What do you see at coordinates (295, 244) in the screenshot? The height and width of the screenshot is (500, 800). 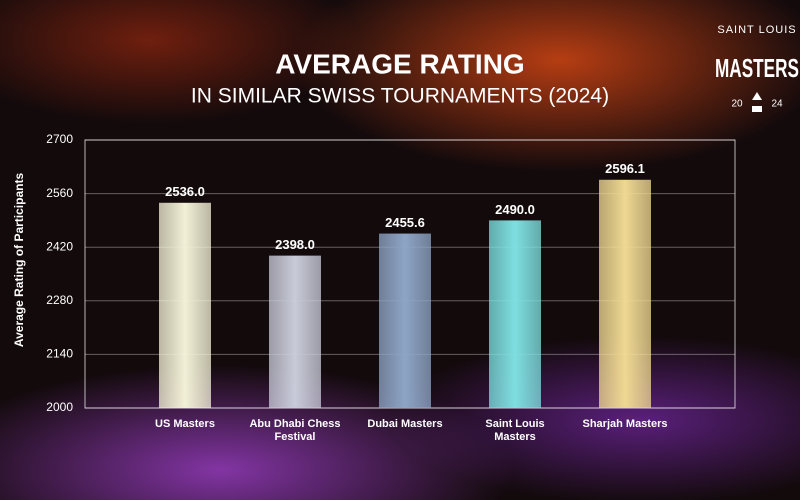 I see `data-label: 2398.0` at bounding box center [295, 244].